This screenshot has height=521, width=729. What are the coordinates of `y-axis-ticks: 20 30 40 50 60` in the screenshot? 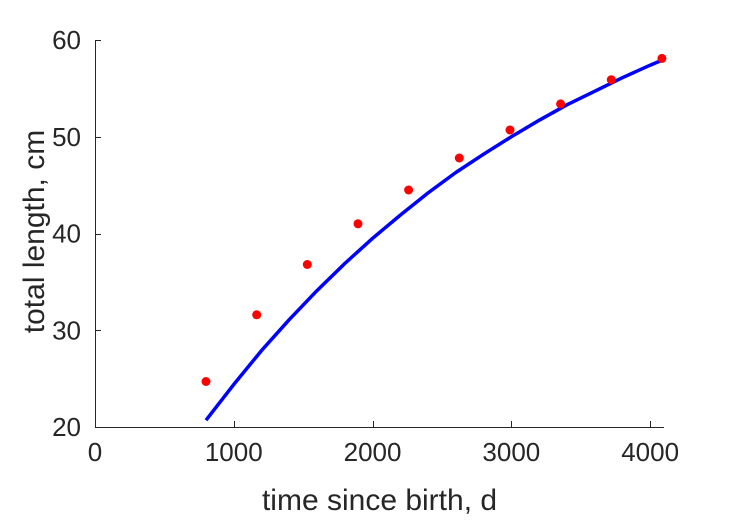 It's located at (76, 233).